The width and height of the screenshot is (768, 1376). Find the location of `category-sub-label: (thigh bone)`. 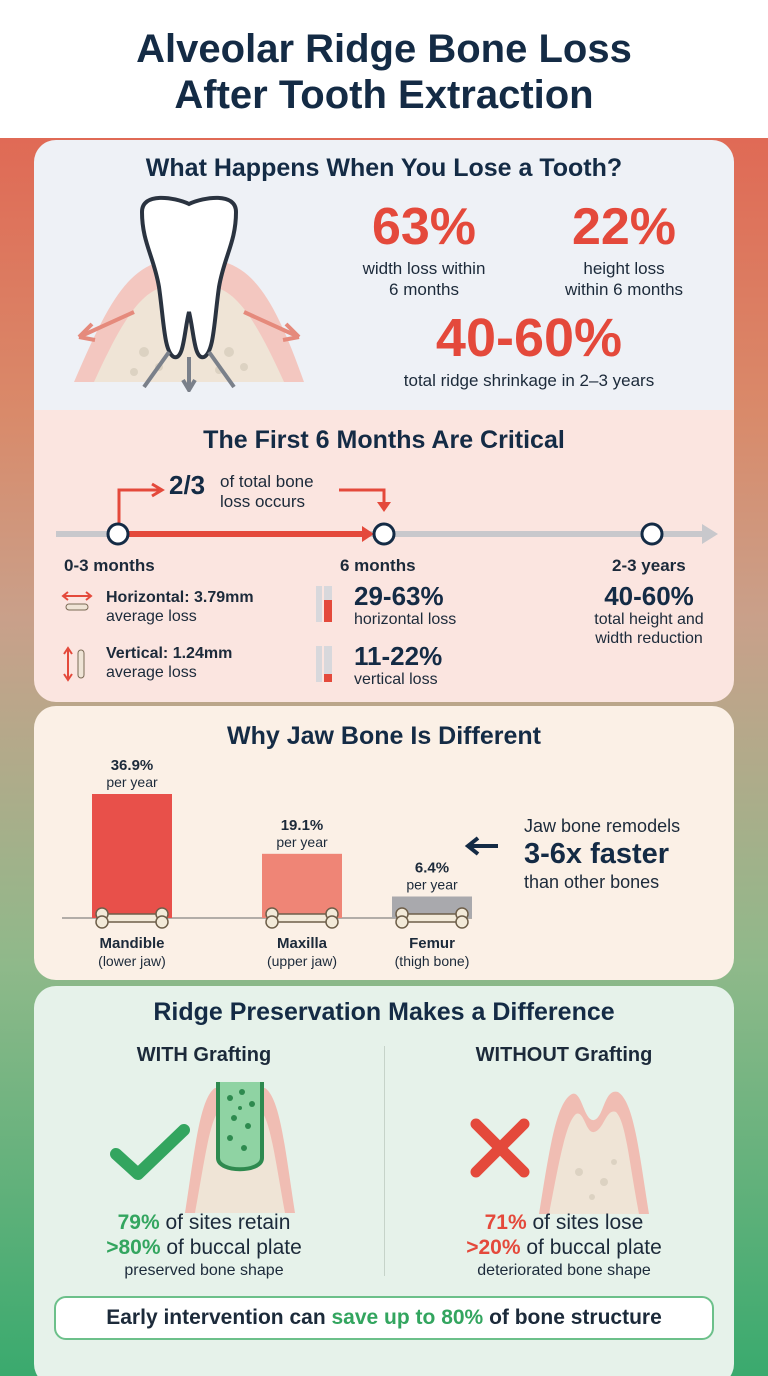

category-sub-label: (thigh bone) is located at coordinates (432, 961).